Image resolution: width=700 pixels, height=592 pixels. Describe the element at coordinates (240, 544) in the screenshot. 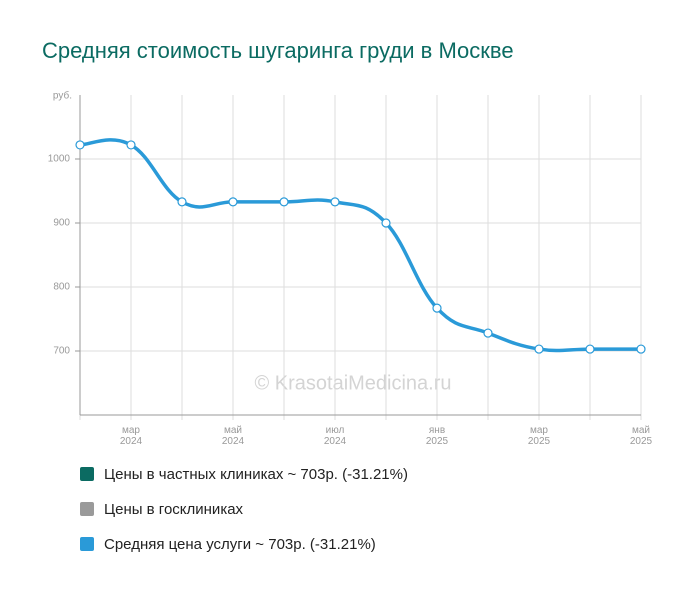

I see `legend-label: Средняя цена услуги ~ 703р. (-31.21%)` at that location.